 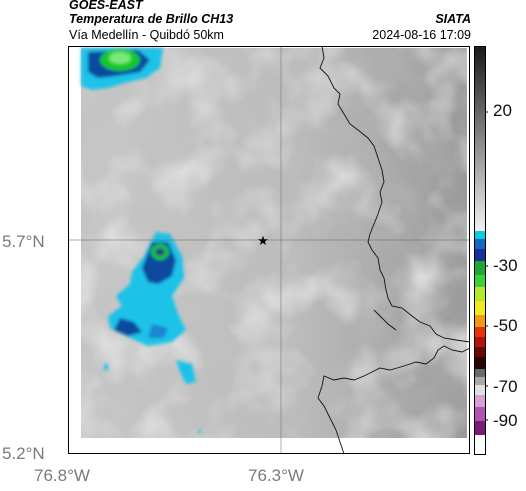 I want to click on agency-label: SIATA, so click(x=453, y=19).